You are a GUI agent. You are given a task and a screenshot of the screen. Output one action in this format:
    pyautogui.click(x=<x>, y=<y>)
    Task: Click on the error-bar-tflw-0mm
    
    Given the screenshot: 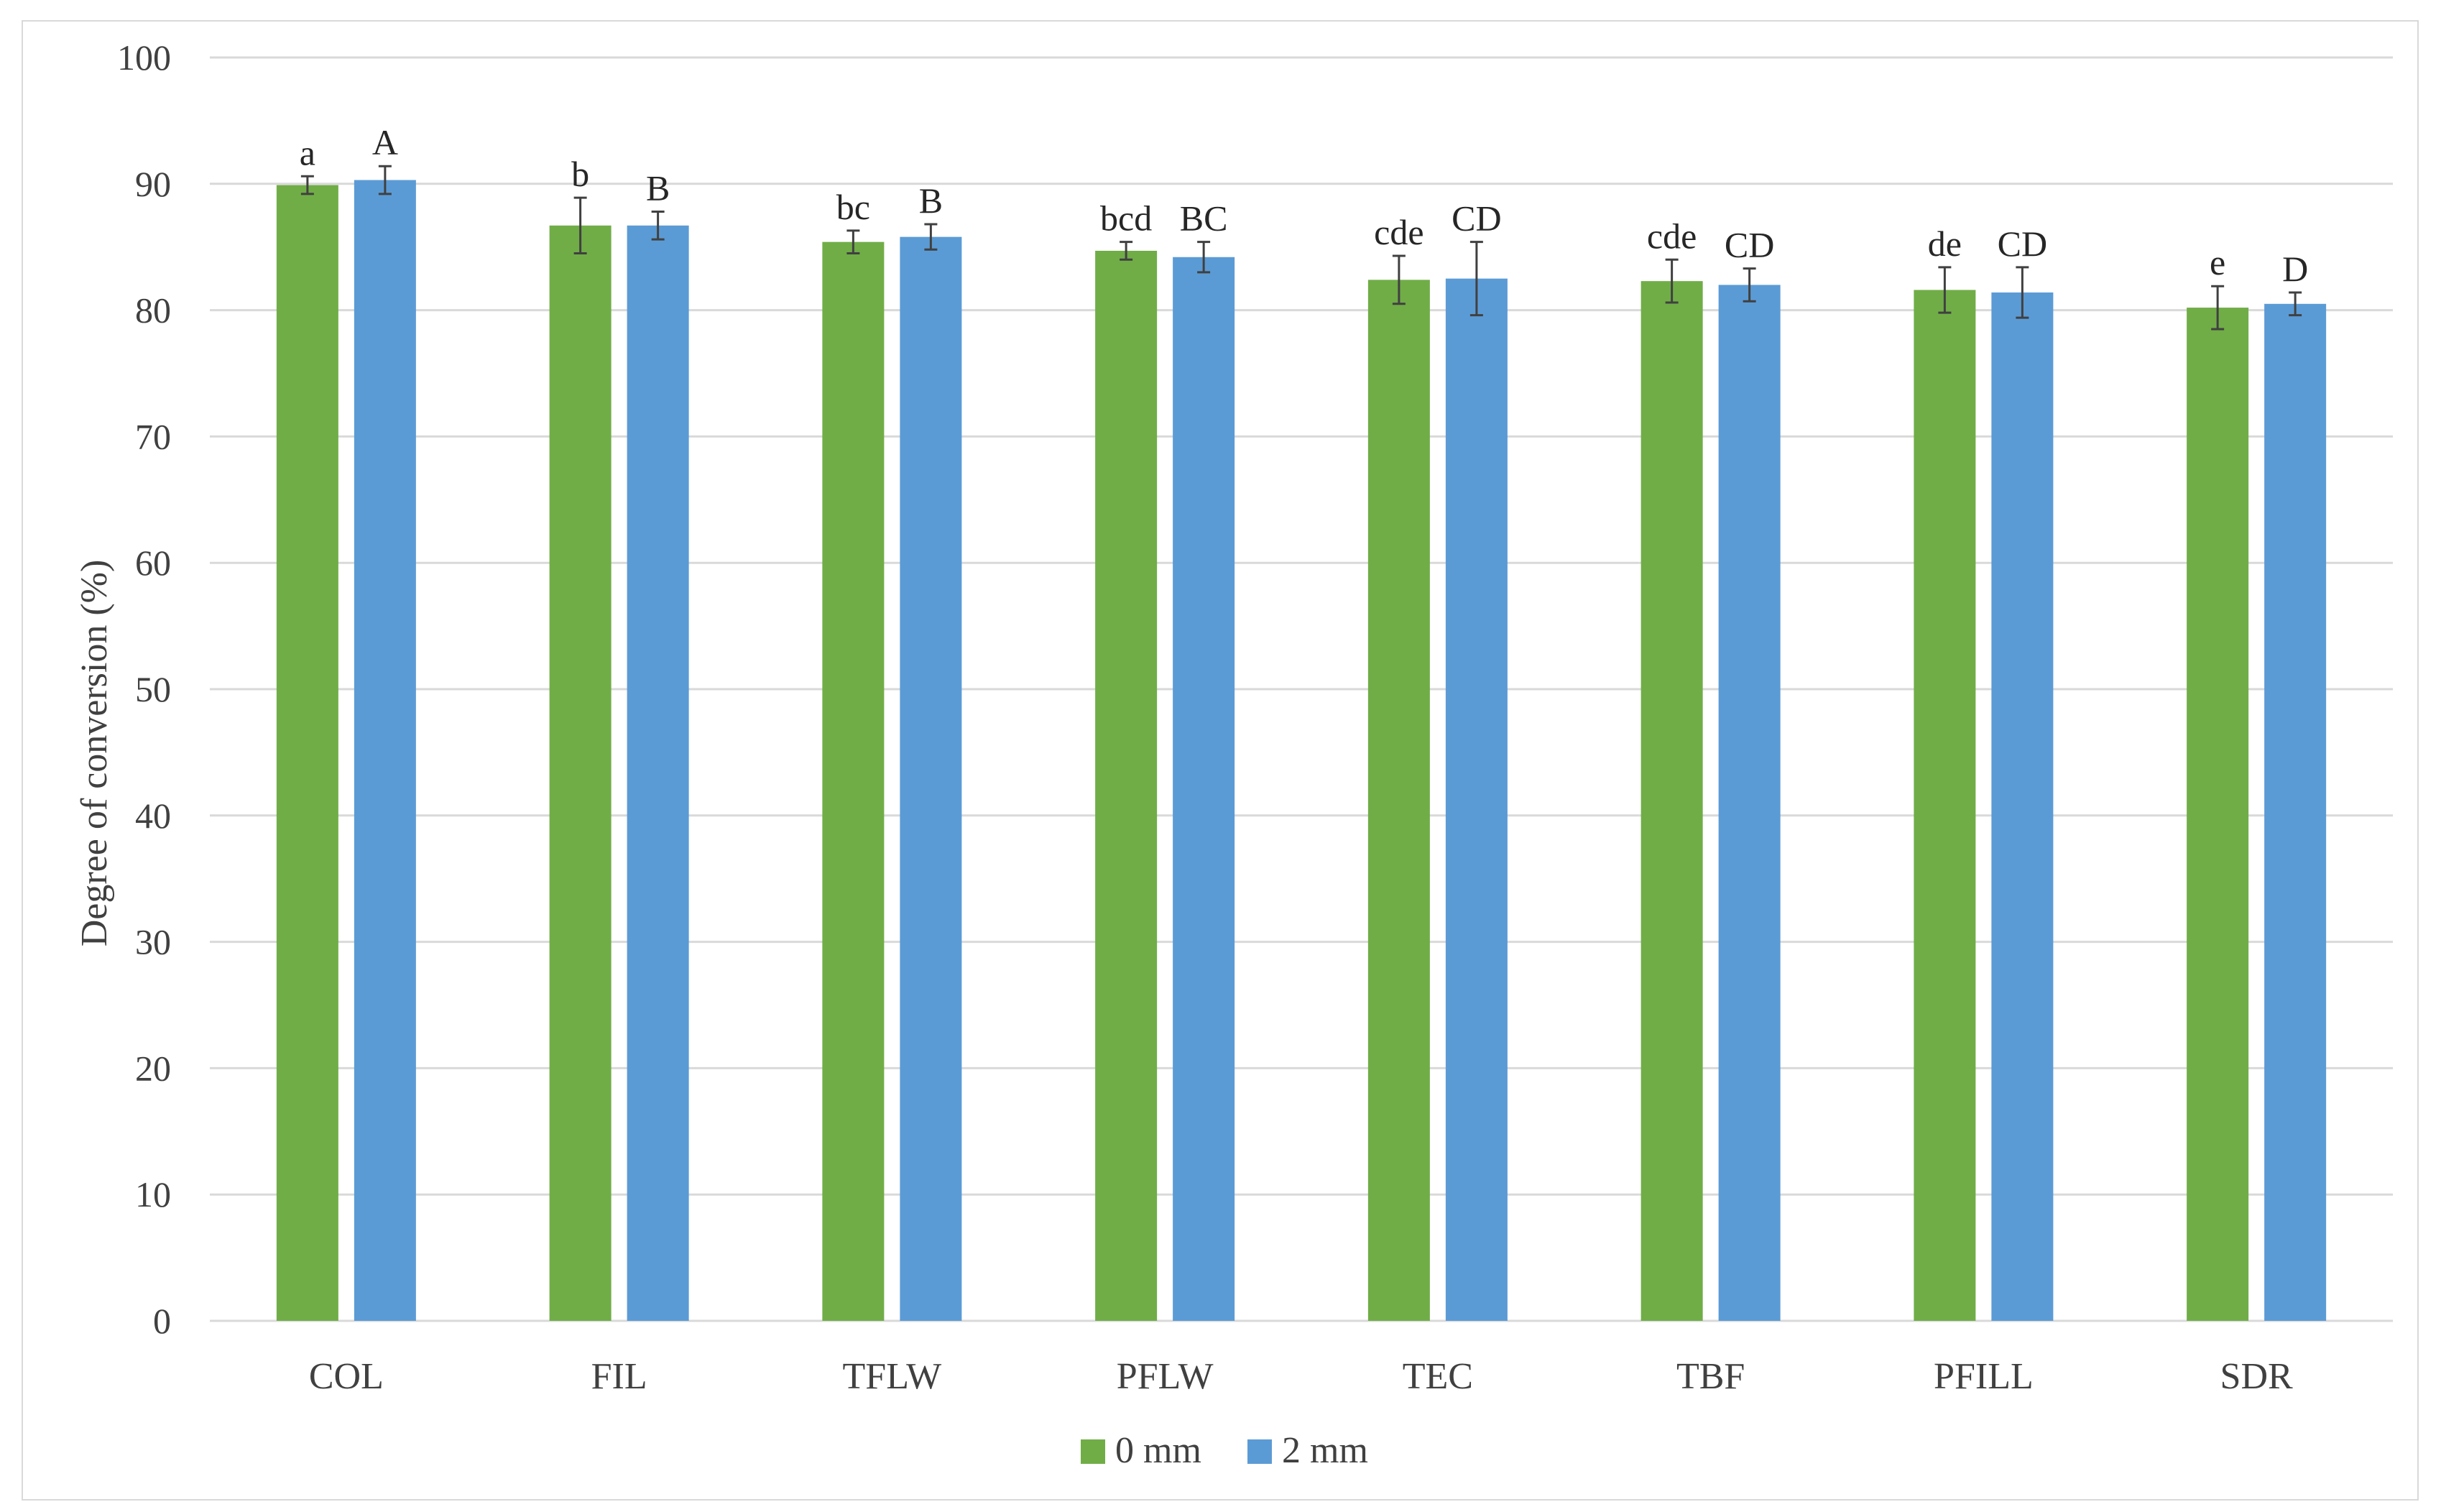 What is the action you would take?
    pyautogui.click(x=853, y=242)
    